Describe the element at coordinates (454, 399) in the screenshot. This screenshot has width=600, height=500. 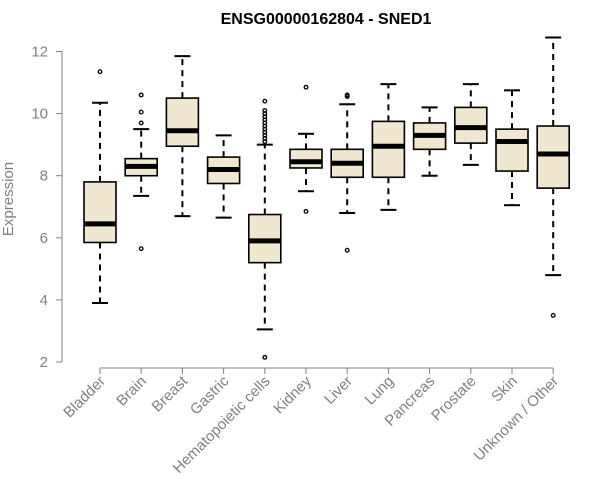
I see `x-tick-label: Prostate` at that location.